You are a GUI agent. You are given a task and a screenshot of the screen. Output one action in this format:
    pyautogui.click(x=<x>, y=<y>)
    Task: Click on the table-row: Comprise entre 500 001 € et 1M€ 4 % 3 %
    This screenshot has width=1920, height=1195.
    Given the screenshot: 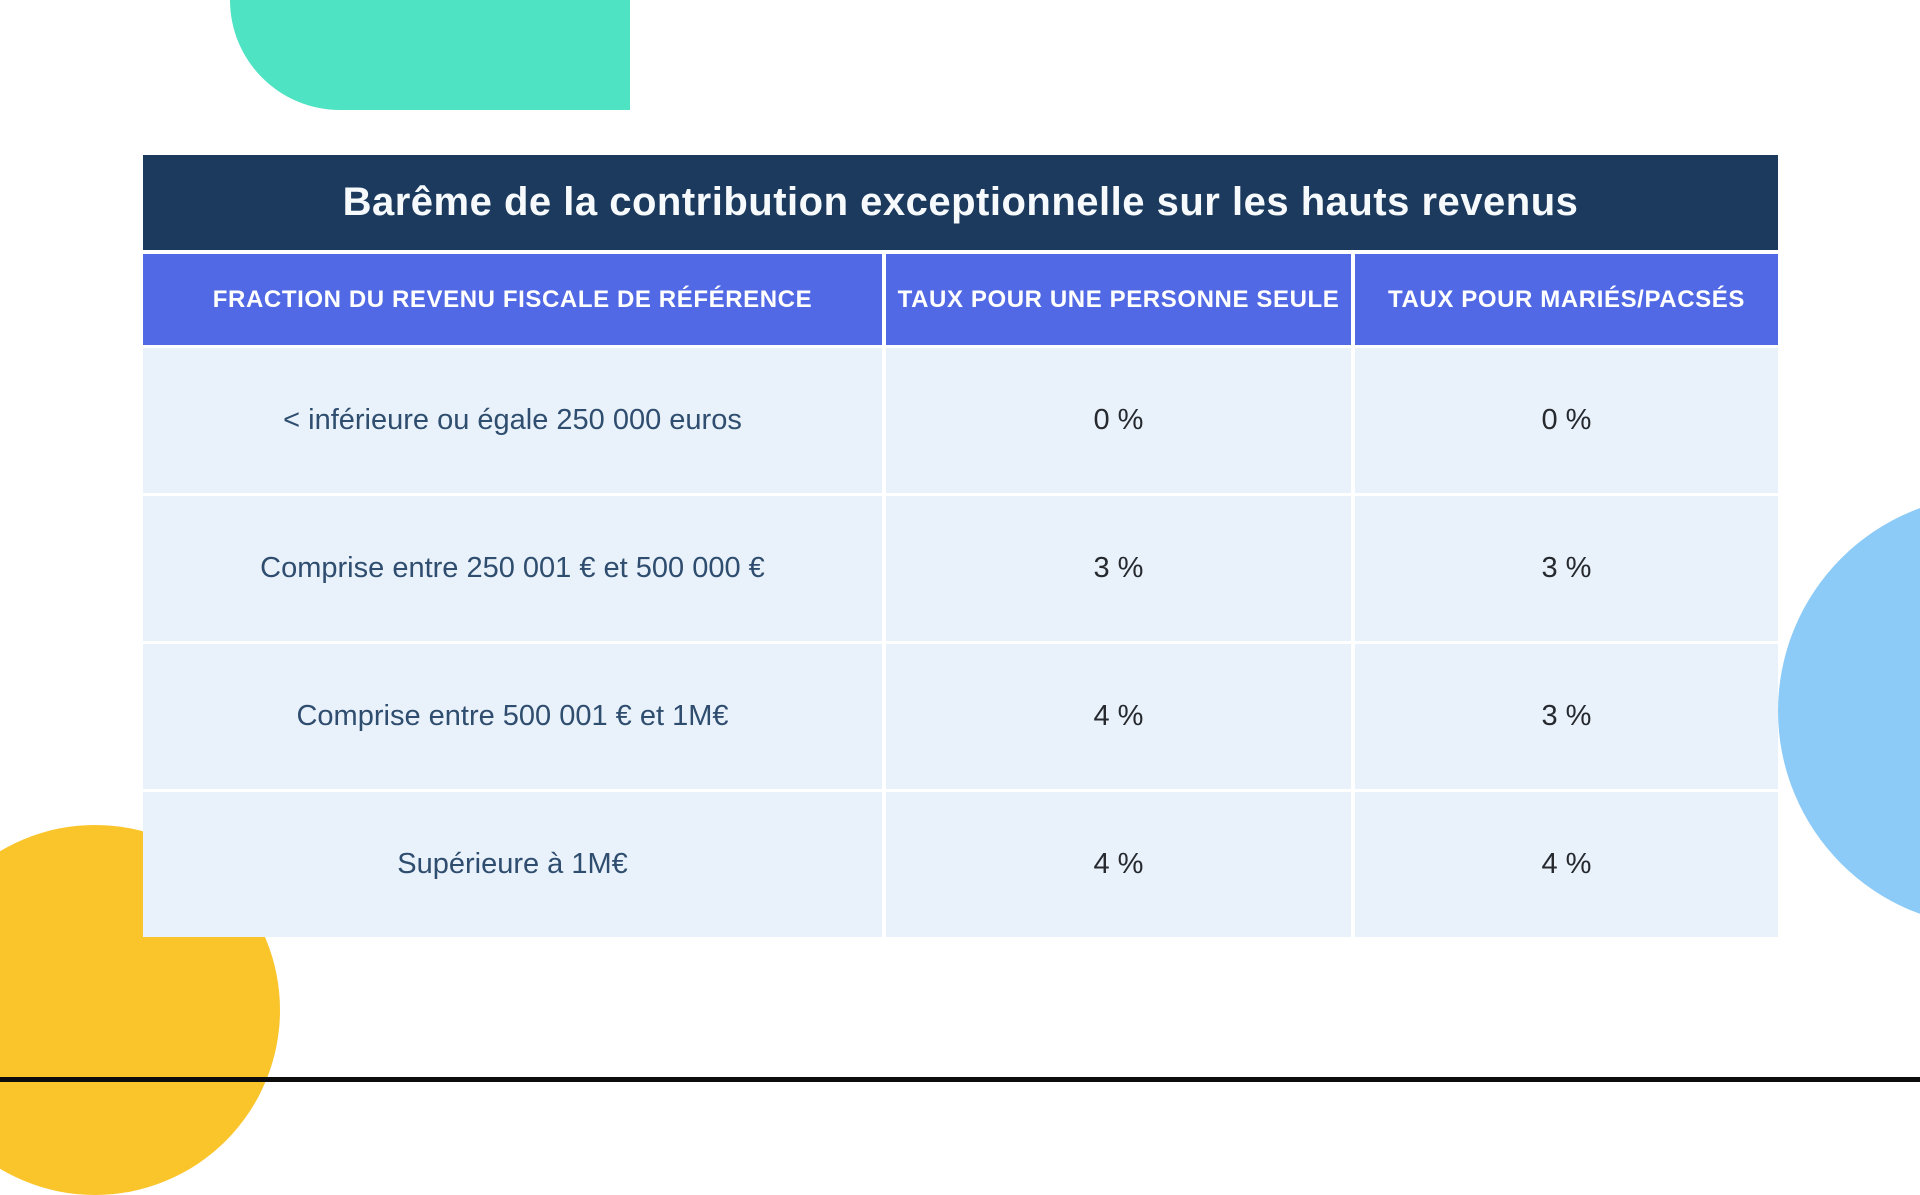 What is the action you would take?
    pyautogui.click(x=960, y=716)
    